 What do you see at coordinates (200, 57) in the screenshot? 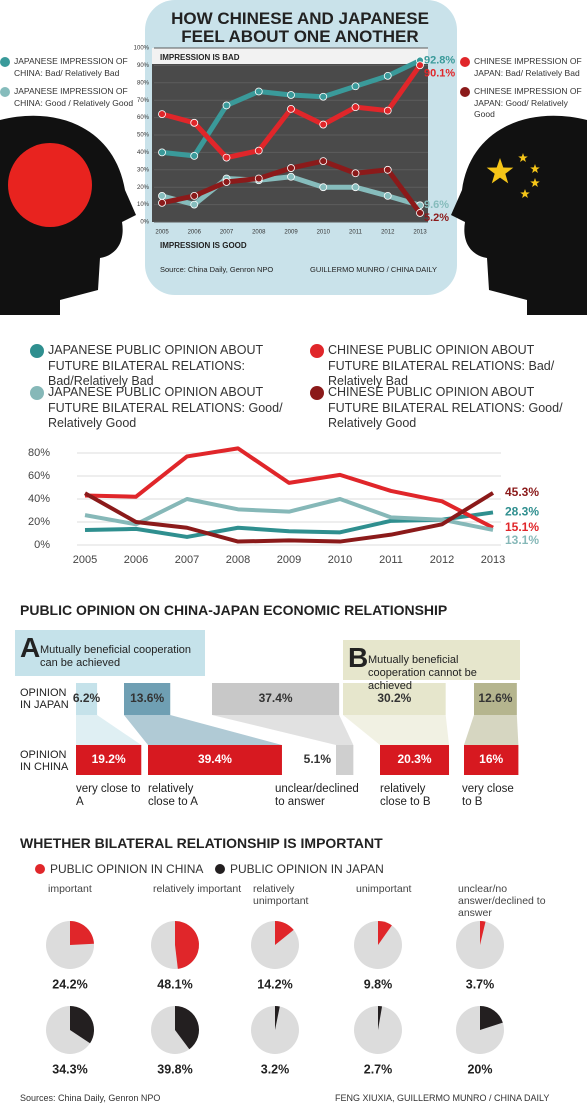
I see `annotation: IMPRESSION IS BAD` at bounding box center [200, 57].